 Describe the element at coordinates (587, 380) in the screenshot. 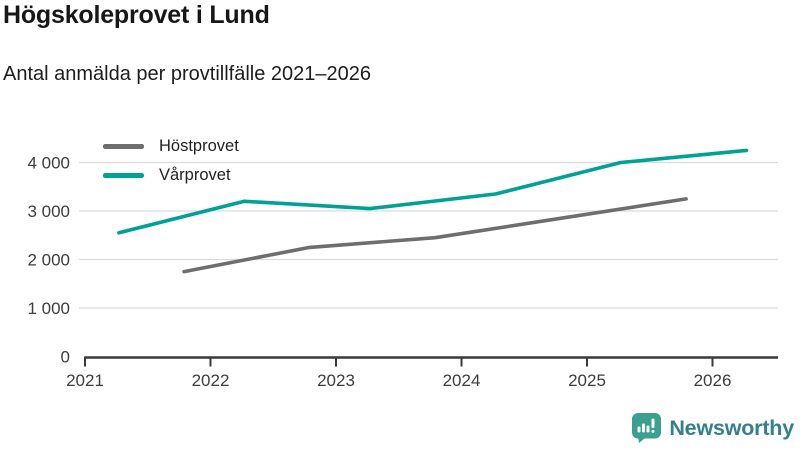

I see `x-axis-tick-label: 2025` at that location.